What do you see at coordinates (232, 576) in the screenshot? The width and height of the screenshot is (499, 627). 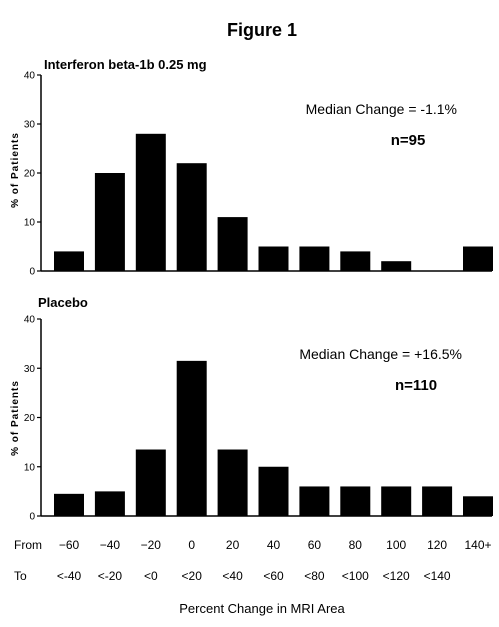 I see `to-label: <40` at bounding box center [232, 576].